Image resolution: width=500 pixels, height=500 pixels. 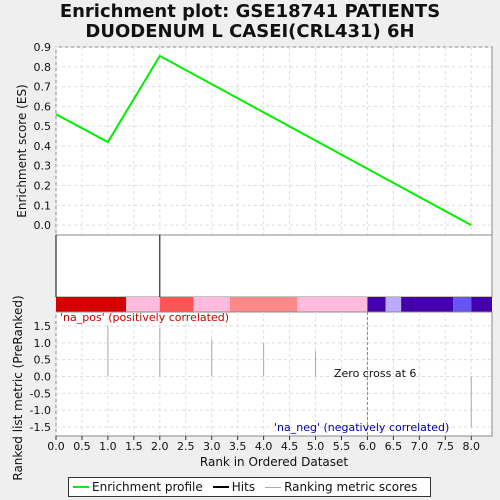 I want to click on legend-swatch-ranking, so click(x=273, y=487).